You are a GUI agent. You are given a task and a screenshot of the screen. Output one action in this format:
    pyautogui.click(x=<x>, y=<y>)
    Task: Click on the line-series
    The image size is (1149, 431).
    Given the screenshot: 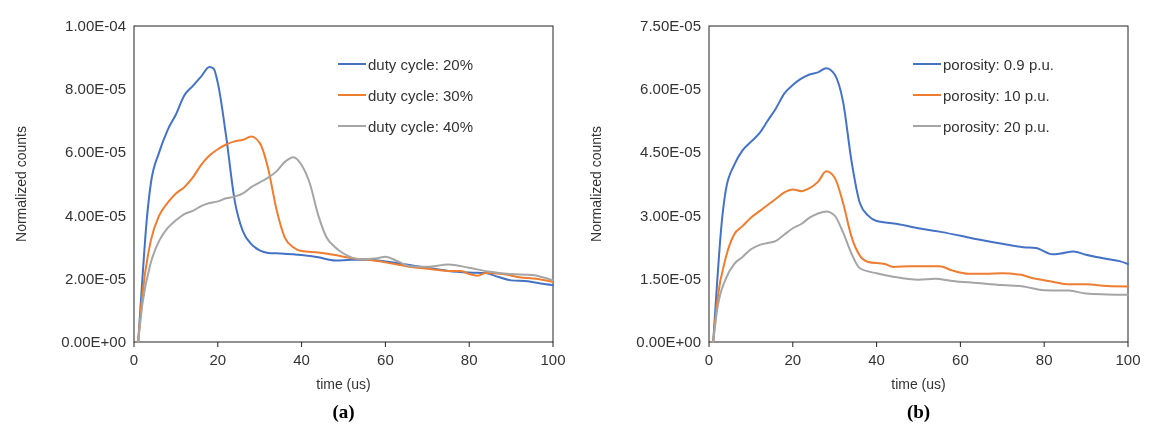 What is the action you would take?
    pyautogui.click(x=920, y=276)
    